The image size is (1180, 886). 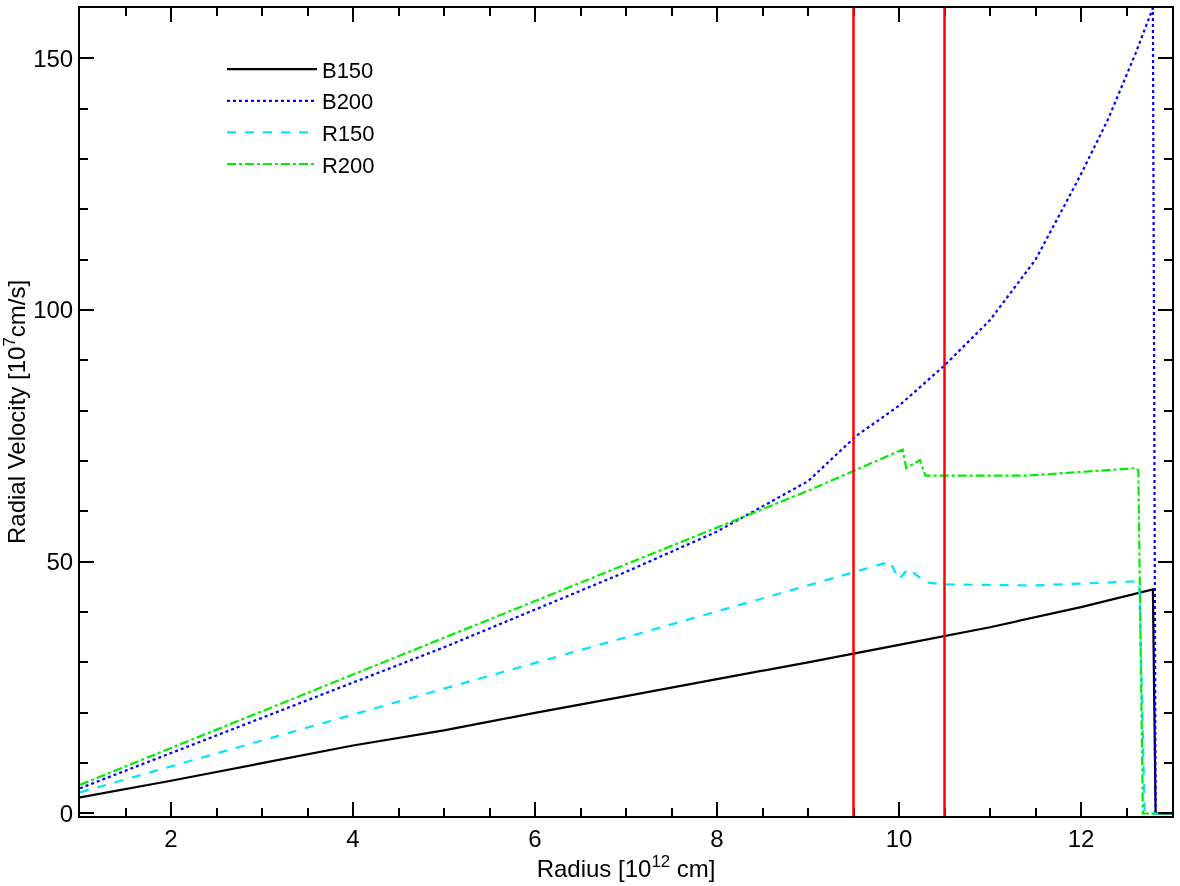 I want to click on x-tick-label: 6, so click(x=535, y=838).